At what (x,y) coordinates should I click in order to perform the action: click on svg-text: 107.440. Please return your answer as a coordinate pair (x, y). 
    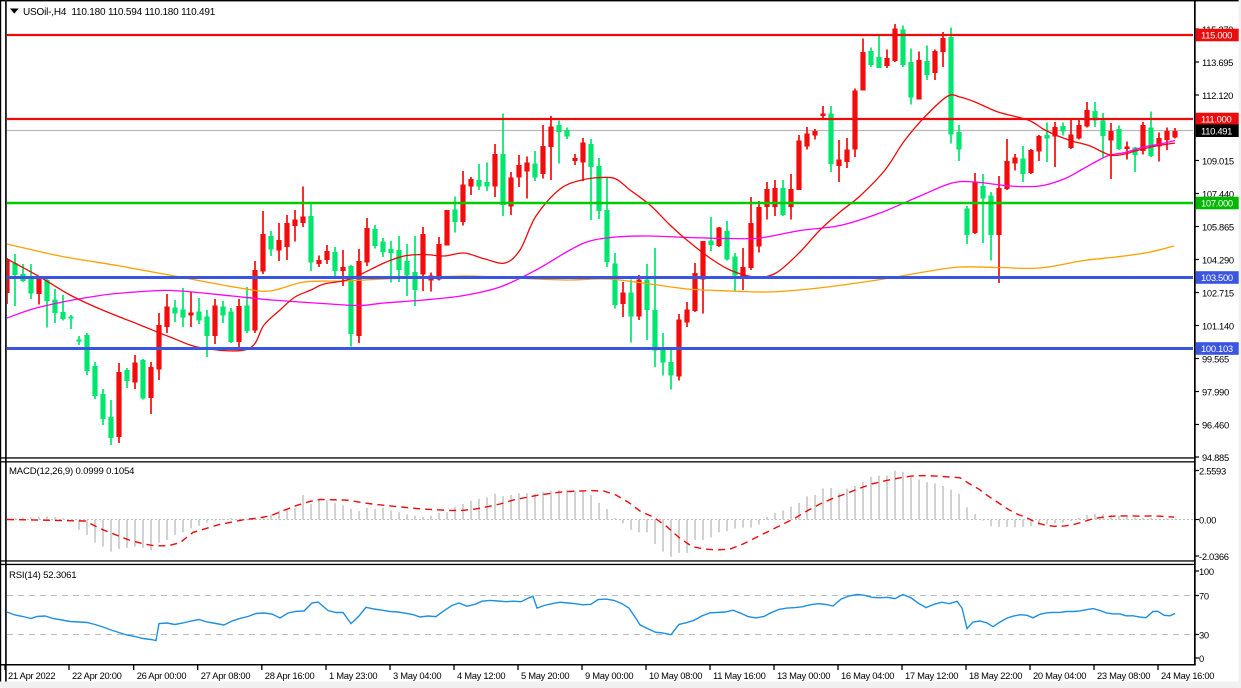
    Looking at the image, I should click on (1218, 193).